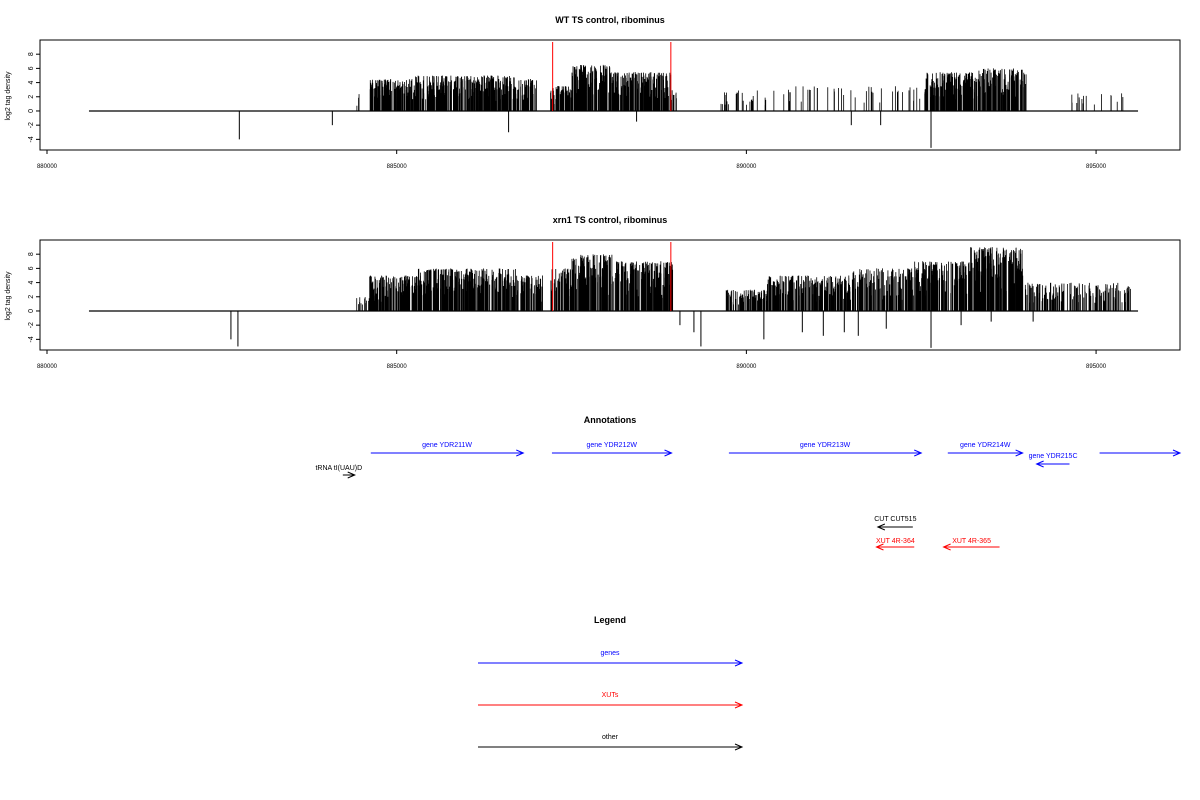 This screenshot has height=800, width=1200. I want to click on feature-label: XUT 4R-364, so click(895, 541).